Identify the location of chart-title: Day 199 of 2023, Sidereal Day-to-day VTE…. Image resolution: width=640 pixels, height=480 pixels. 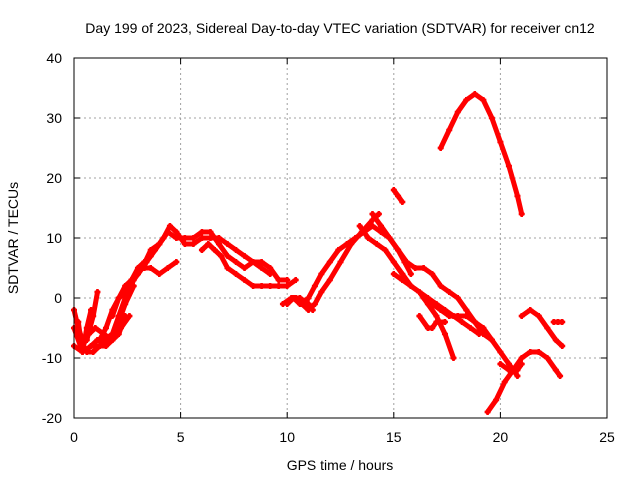
(340, 28).